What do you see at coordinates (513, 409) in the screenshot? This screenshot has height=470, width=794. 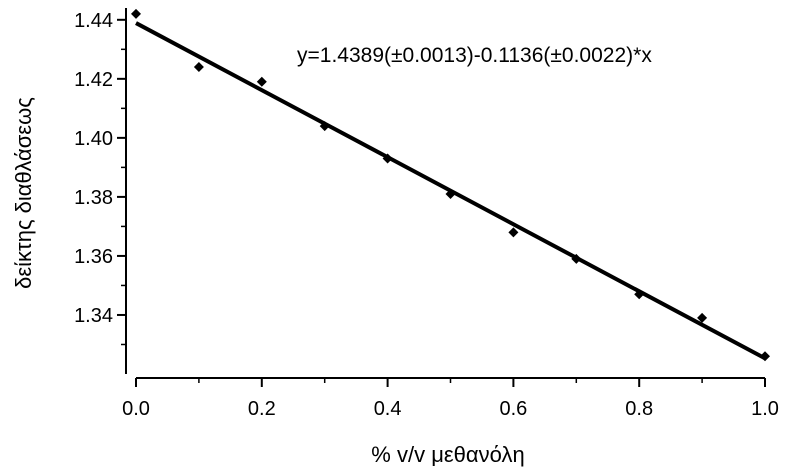 I see `x-tick-label: 0.6` at bounding box center [513, 409].